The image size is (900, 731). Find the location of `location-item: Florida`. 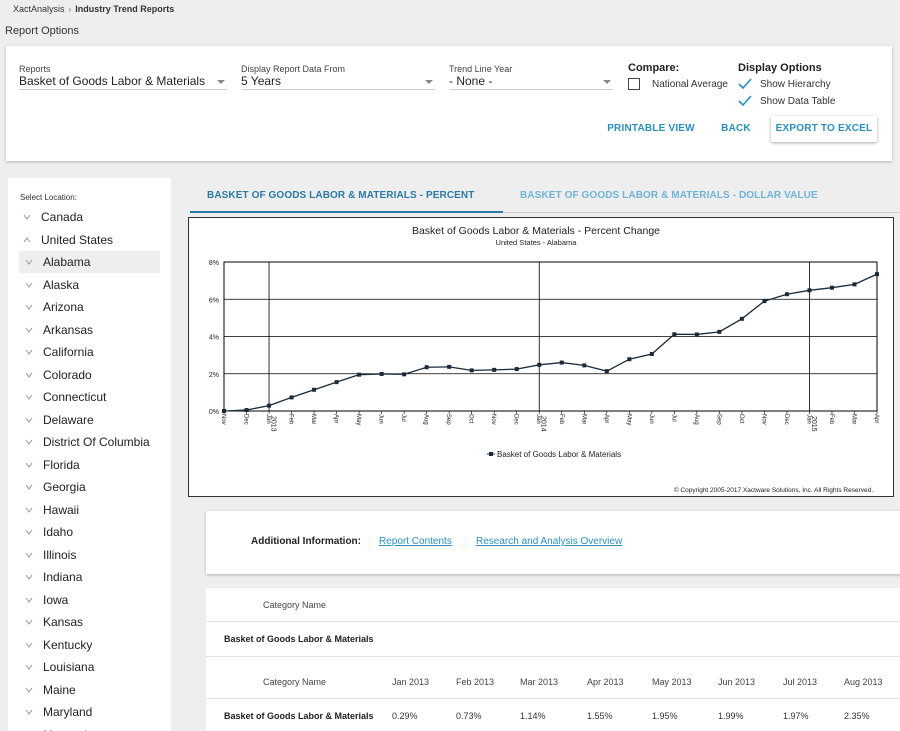

location-item: Florida is located at coordinates (89, 465).